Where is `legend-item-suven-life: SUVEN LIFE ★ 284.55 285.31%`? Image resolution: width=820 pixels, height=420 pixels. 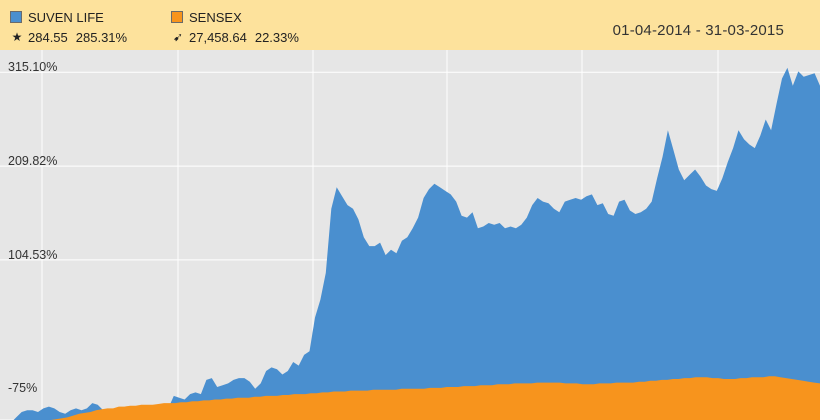 legend-item-suven-life: SUVEN LIFE ★ 284.55 285.31% is located at coordinates (72, 27).